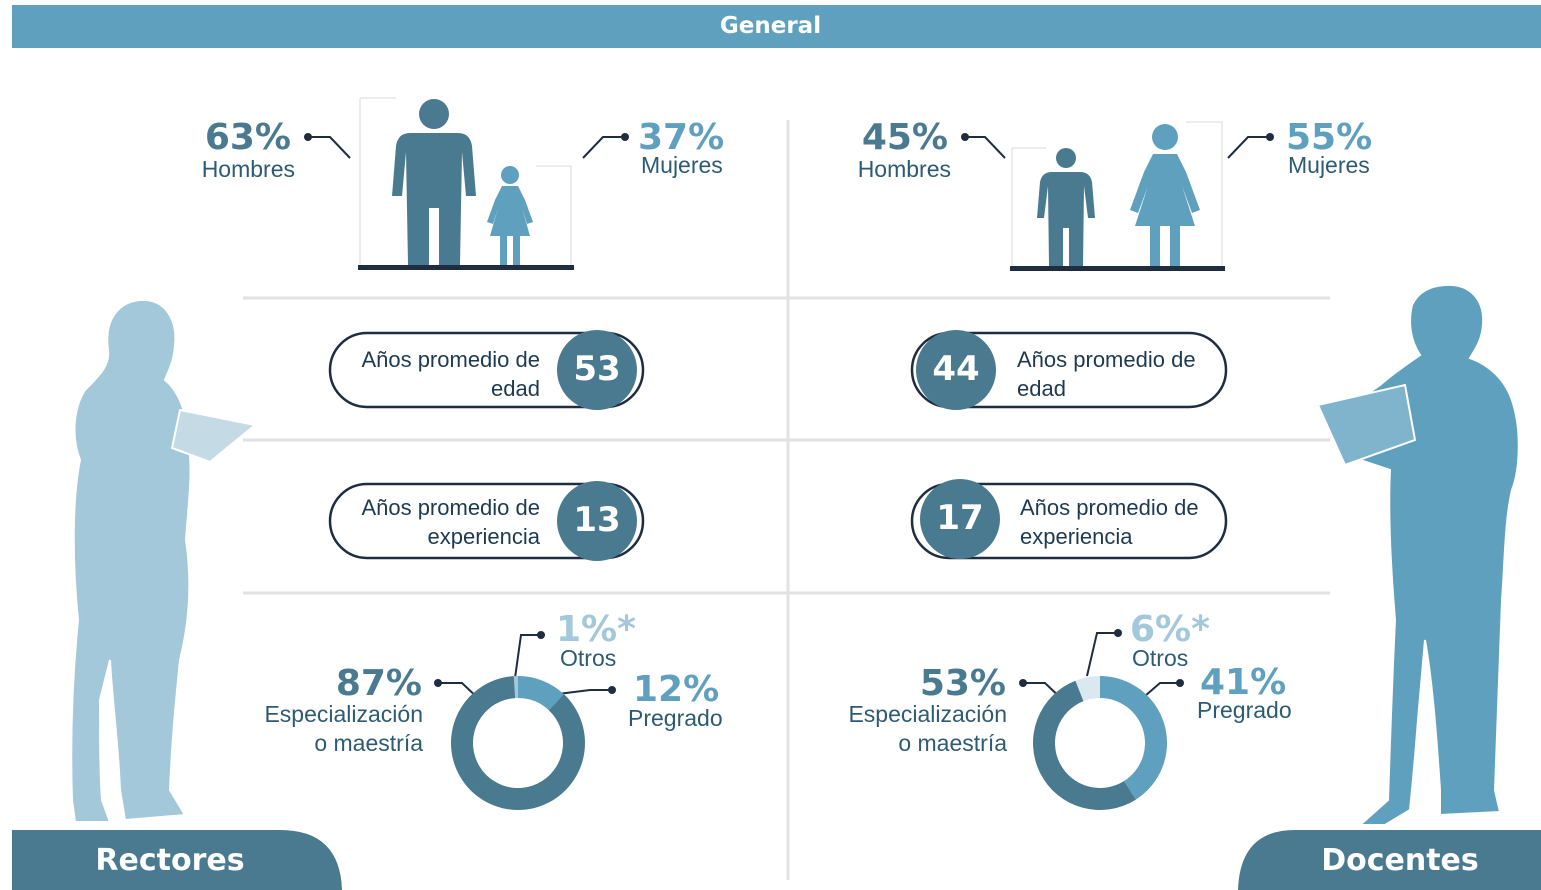  I want to click on percent: 63%, so click(247, 137).